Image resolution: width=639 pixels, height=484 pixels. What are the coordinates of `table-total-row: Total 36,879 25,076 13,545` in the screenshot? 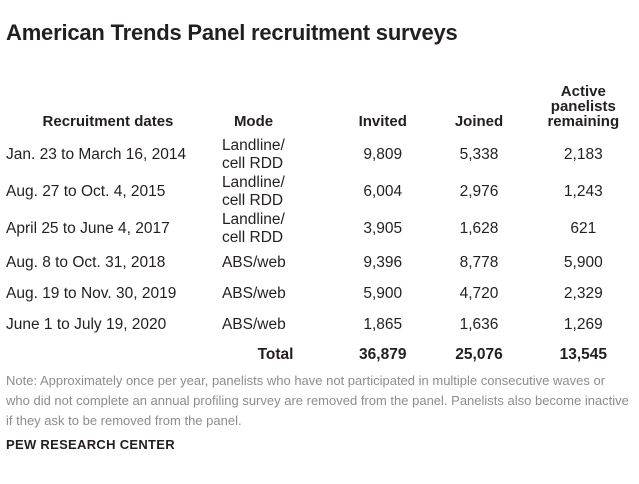 It's located at (319, 355).